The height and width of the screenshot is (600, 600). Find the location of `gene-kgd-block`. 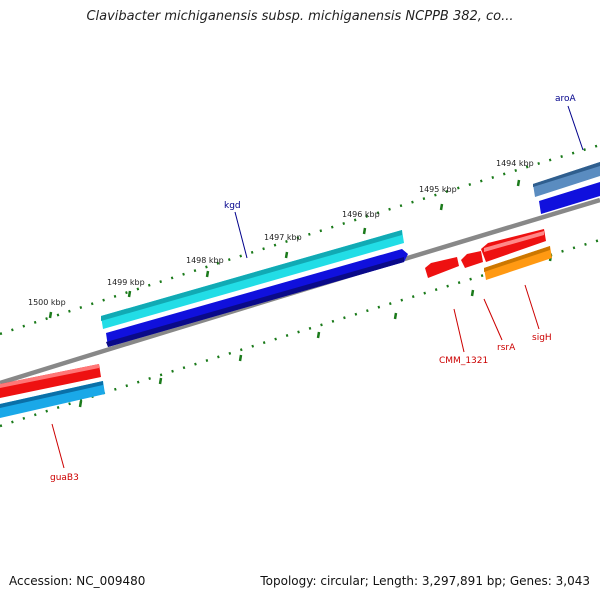

gene-kgd-block is located at coordinates (254, 288).